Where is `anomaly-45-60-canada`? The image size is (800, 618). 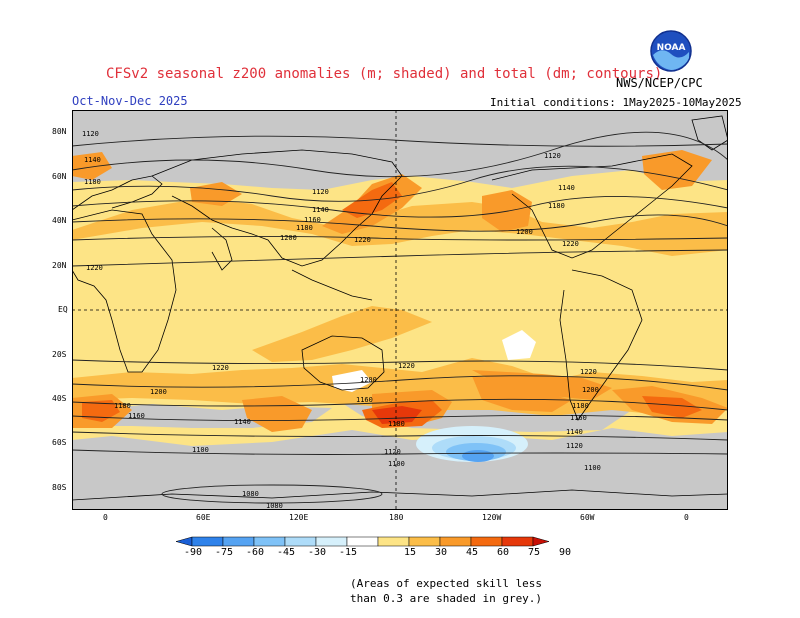
anomaly-45-60-canada is located at coordinates (677, 170).